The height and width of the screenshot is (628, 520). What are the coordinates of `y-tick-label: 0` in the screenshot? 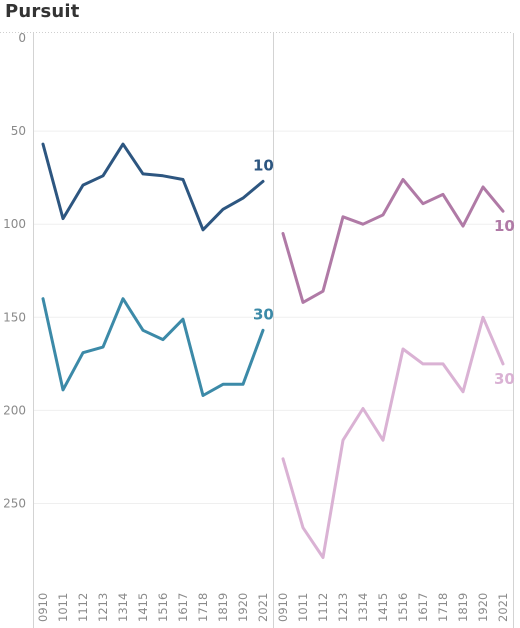 It's located at (22, 38).